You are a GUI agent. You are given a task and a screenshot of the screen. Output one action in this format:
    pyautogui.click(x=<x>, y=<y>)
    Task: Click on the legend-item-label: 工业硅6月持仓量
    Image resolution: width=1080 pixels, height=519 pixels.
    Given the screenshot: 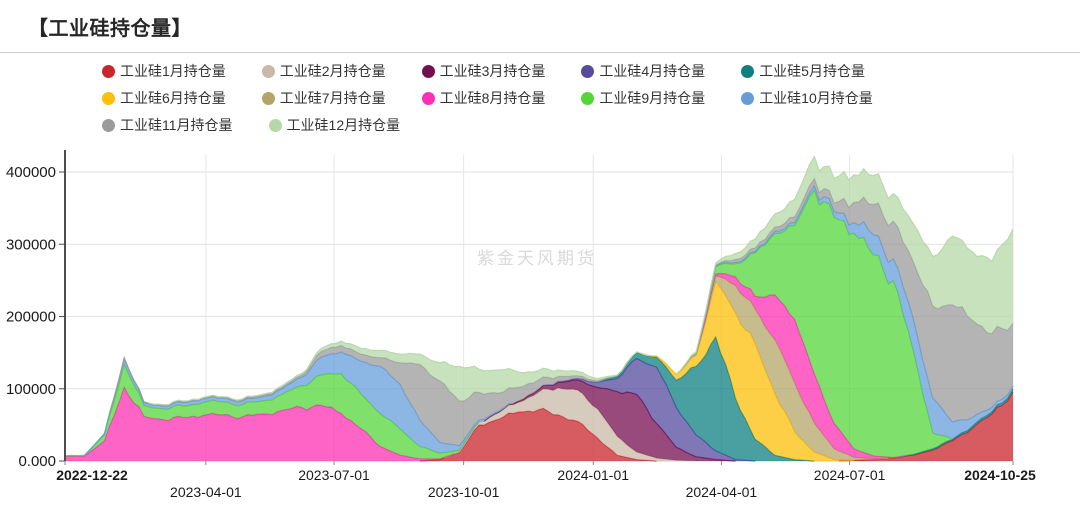 What is the action you would take?
    pyautogui.click(x=173, y=98)
    